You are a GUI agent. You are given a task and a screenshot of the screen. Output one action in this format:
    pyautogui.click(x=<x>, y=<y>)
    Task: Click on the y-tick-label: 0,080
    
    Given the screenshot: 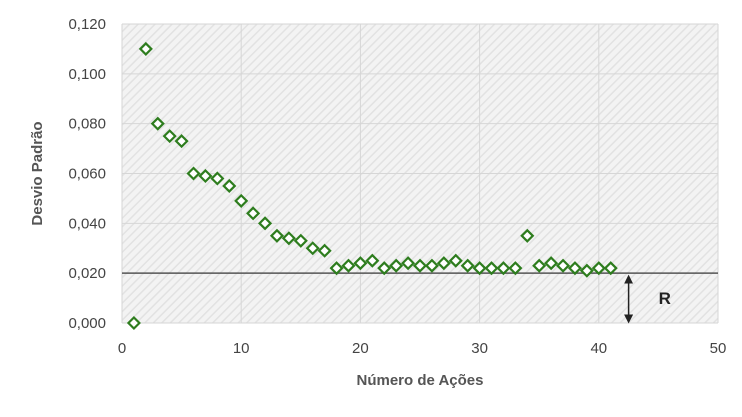 What is the action you would take?
    pyautogui.click(x=87, y=124)
    